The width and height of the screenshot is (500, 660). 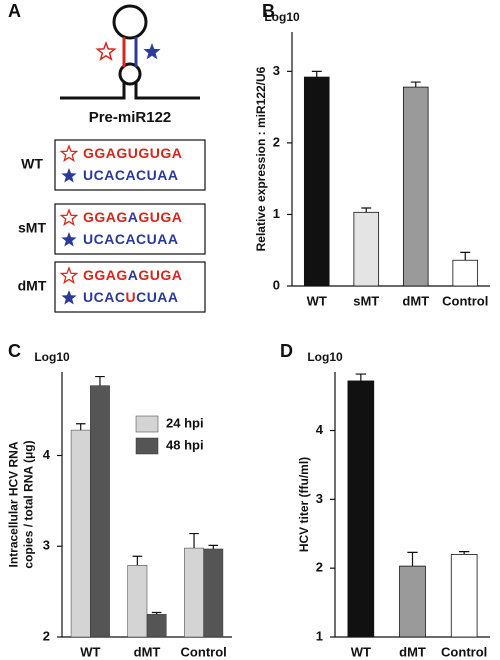 What do you see at coordinates (29, 504) in the screenshot?
I see `y-axis-label: copies / total RNA (μg)` at bounding box center [29, 504].